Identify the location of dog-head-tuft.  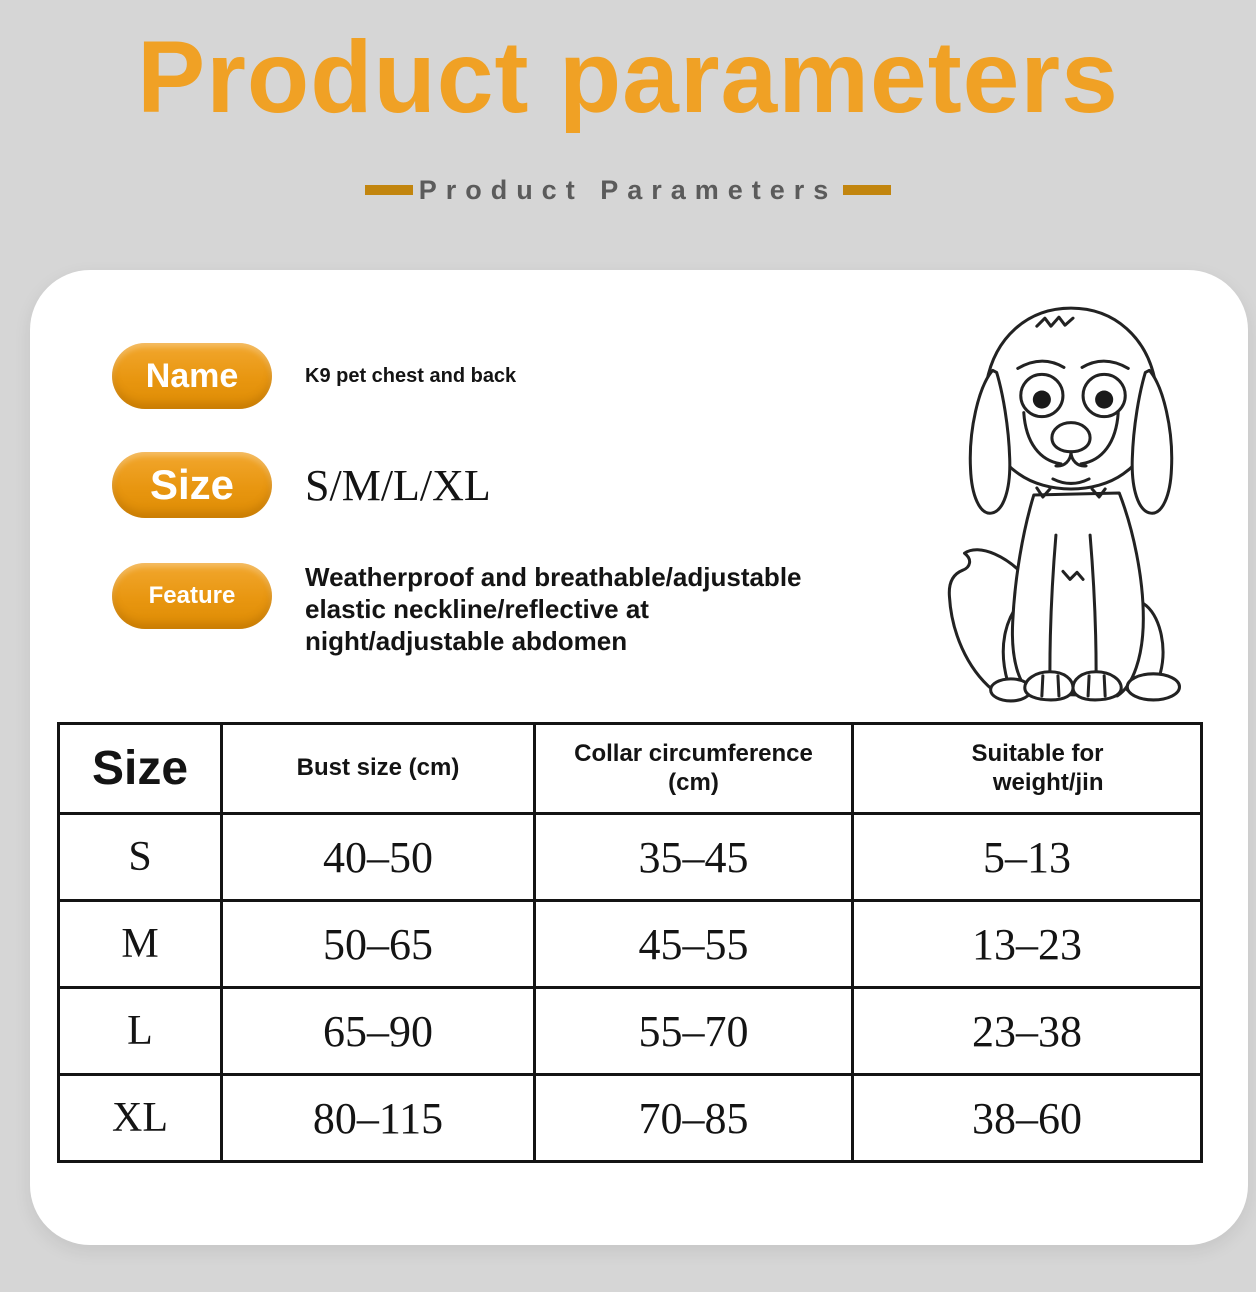
(1055, 321).